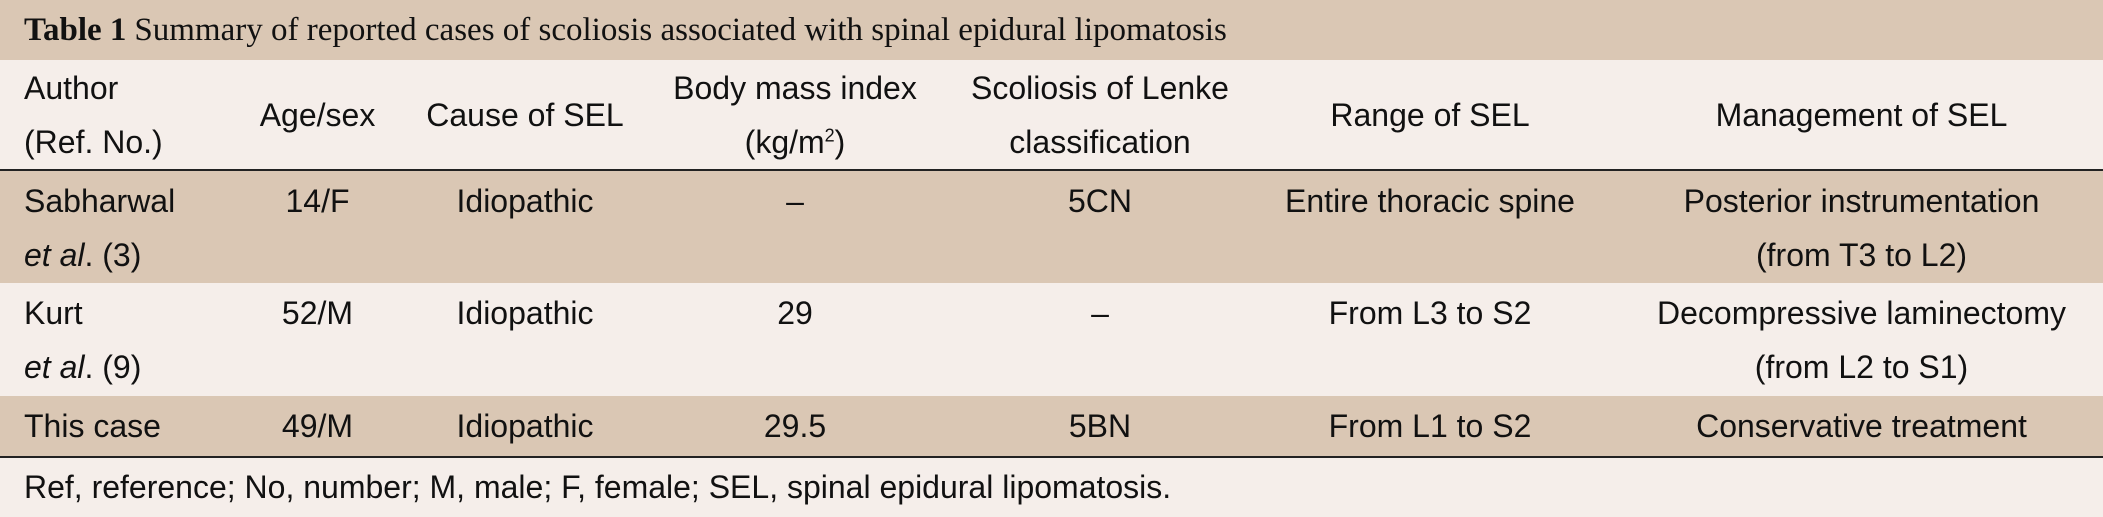 The image size is (2103, 517). What do you see at coordinates (1861, 201) in the screenshot?
I see `cell-line: Posterior instrumentation` at bounding box center [1861, 201].